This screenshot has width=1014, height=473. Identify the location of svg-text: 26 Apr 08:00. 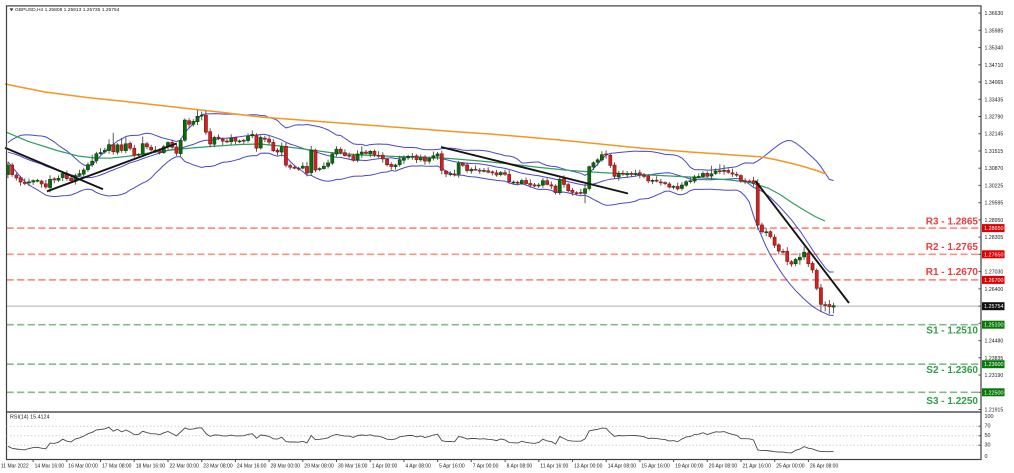
(824, 467).